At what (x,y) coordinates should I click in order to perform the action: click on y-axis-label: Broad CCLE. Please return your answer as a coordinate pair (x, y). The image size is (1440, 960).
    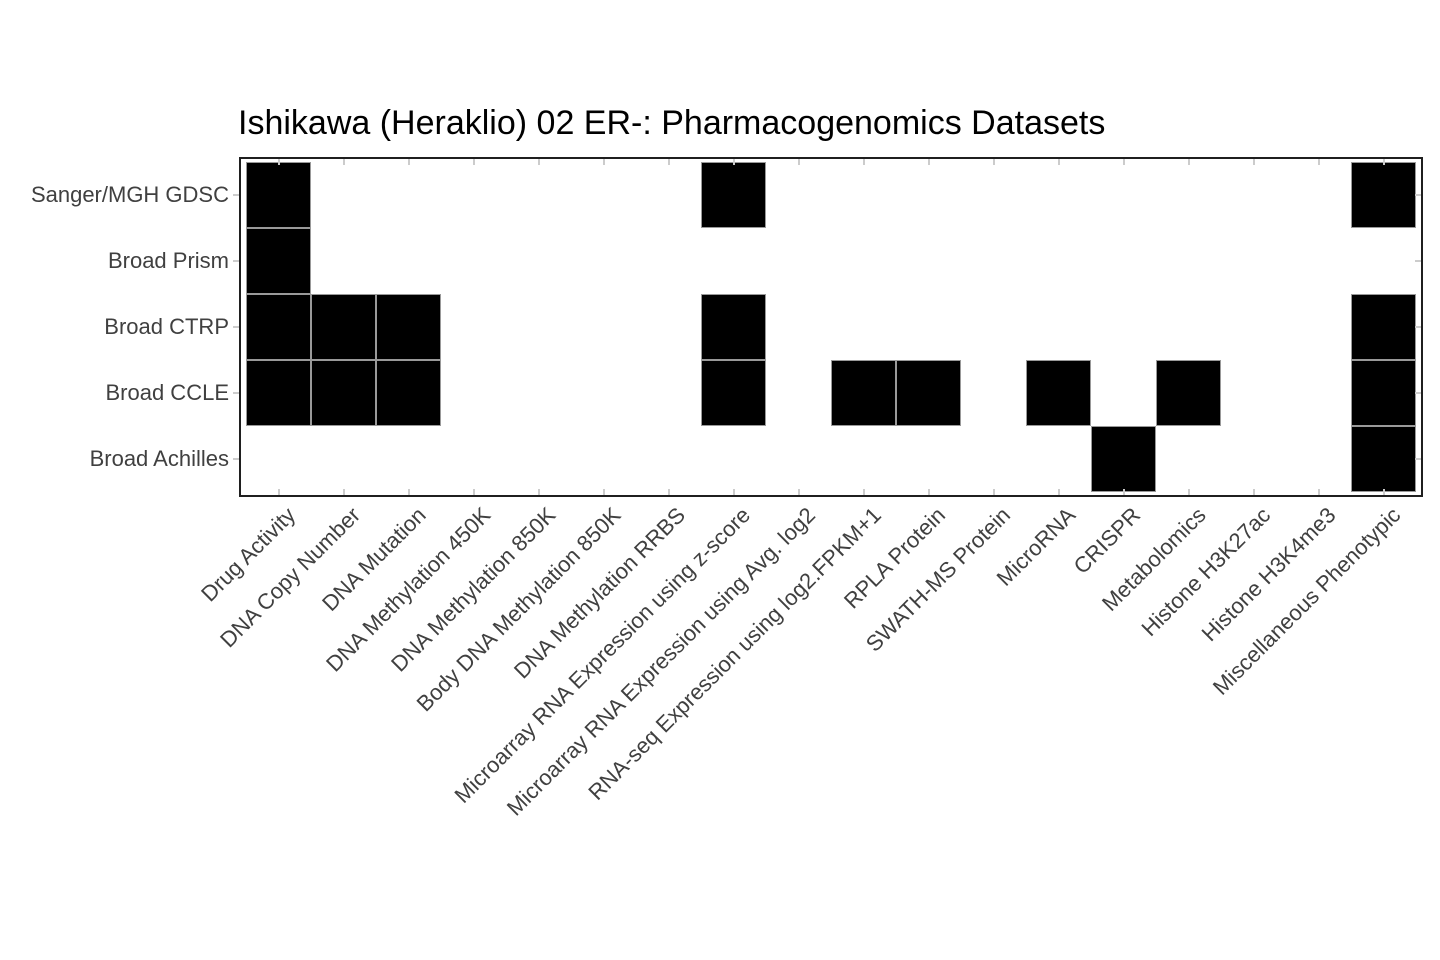
    Looking at the image, I should click on (167, 392).